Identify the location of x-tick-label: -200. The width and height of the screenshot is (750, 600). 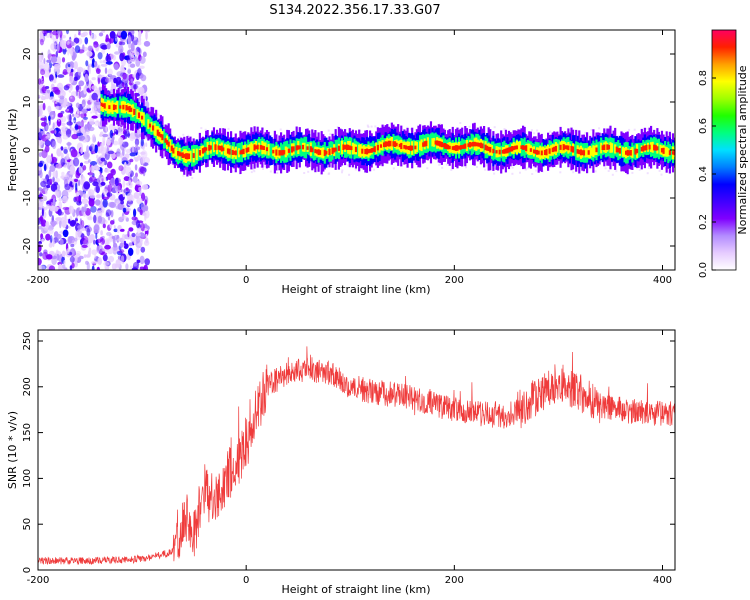
(38, 580).